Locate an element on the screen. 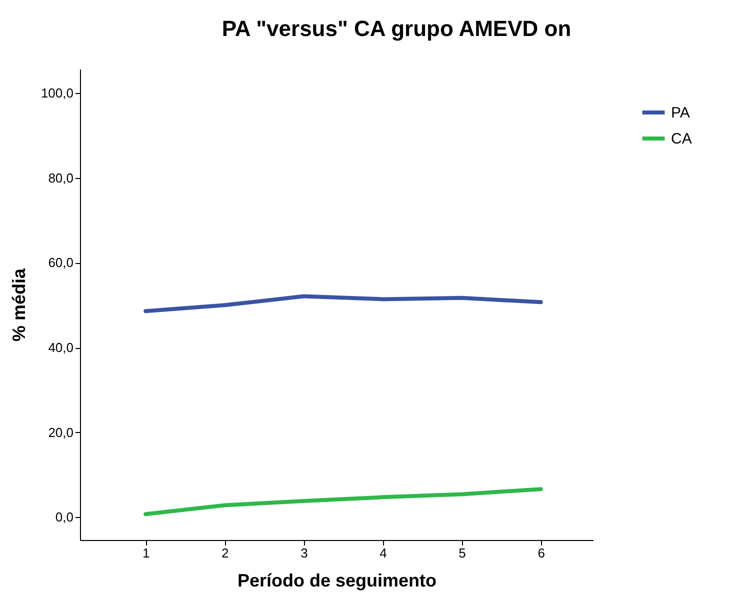 The width and height of the screenshot is (751, 614). y-tick-label: 0,0 is located at coordinates (64, 517).